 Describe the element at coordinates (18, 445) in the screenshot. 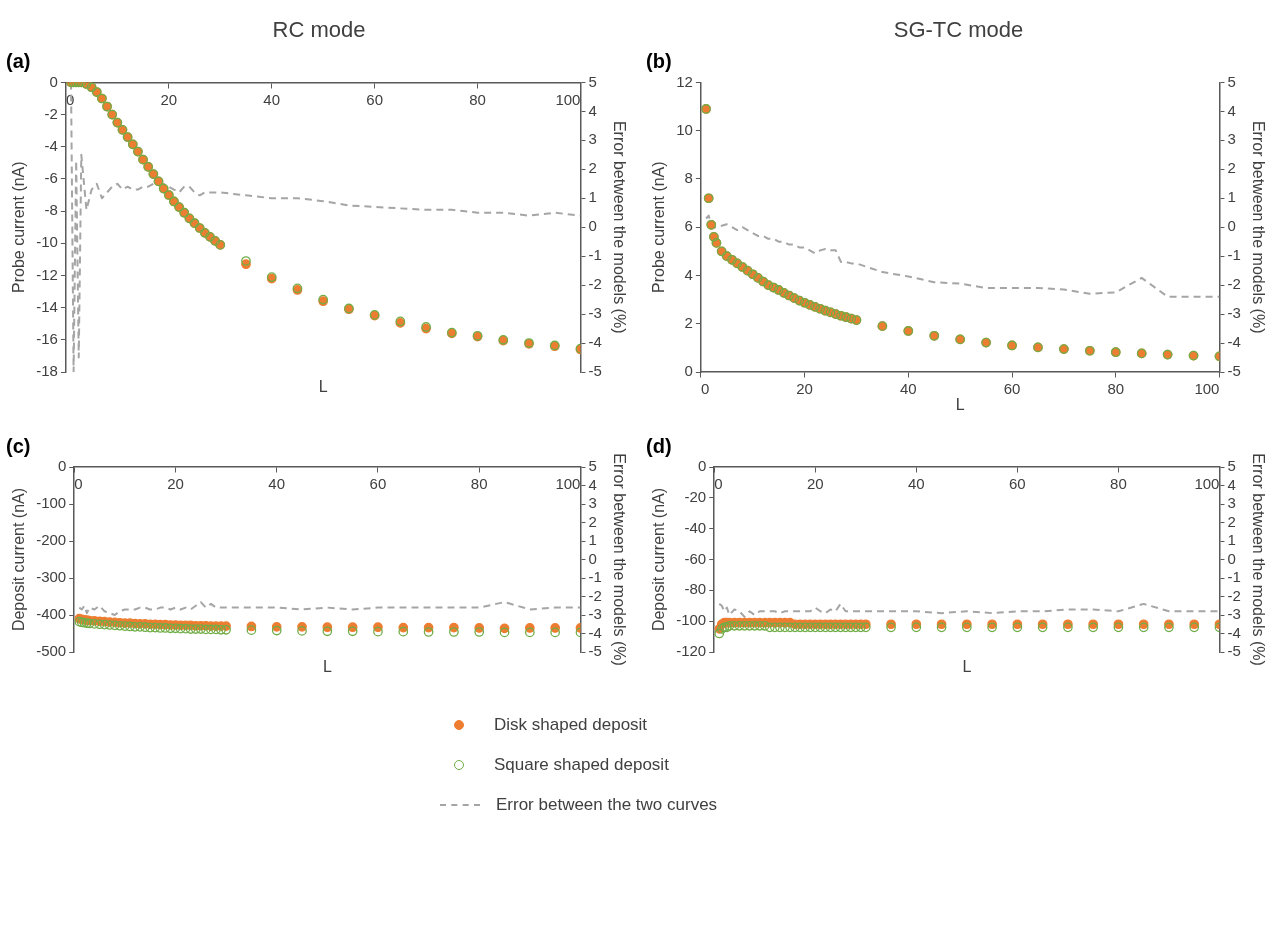

I see `chart-subtitle: (c)` at that location.